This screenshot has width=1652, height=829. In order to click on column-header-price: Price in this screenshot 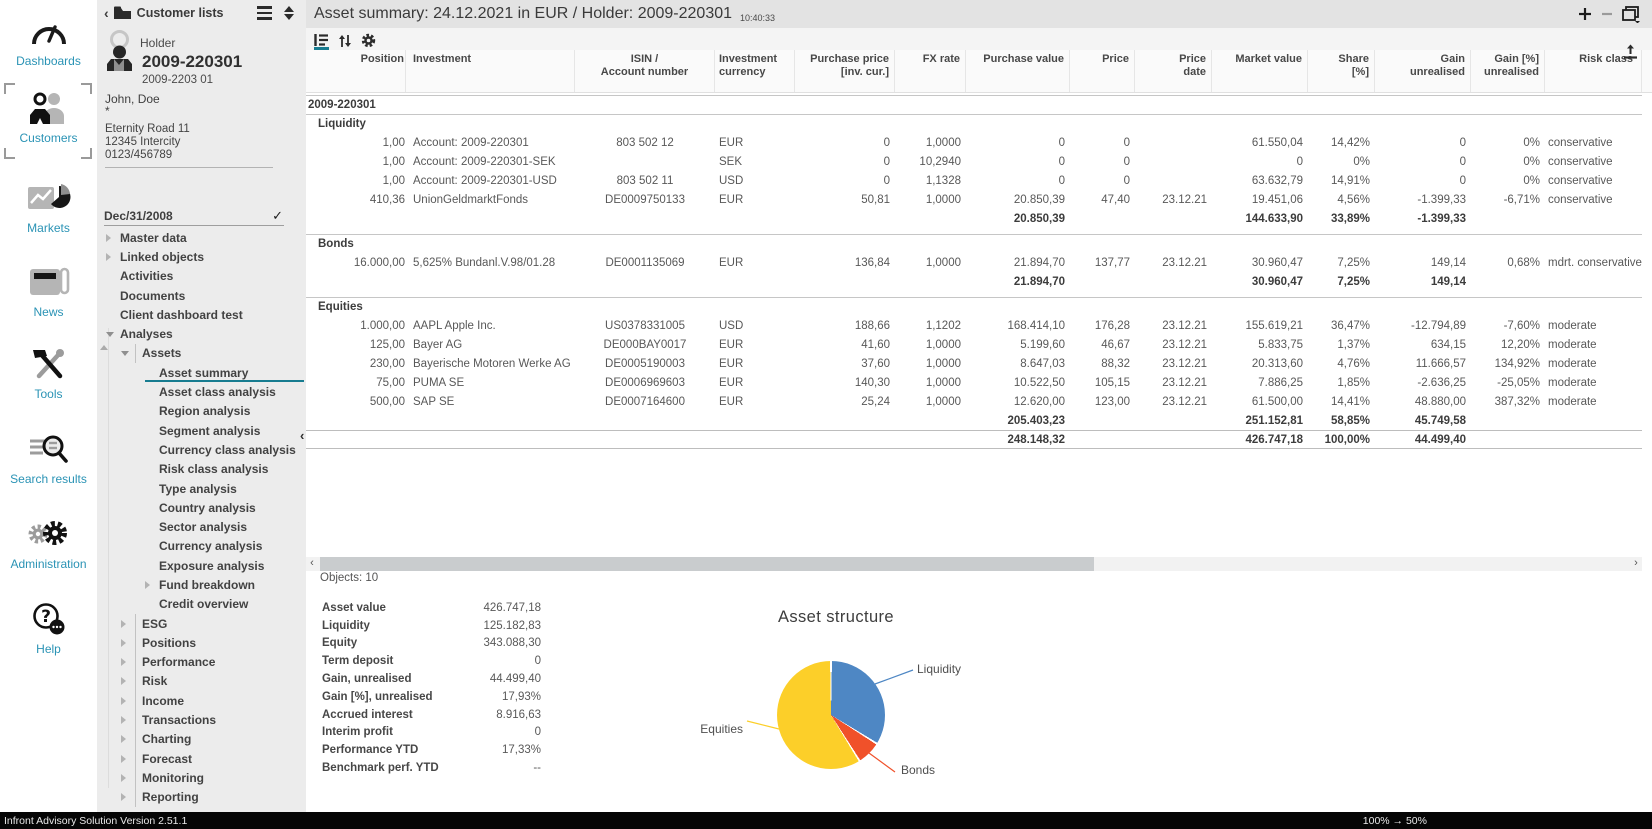, I will do `click(1102, 71)`.